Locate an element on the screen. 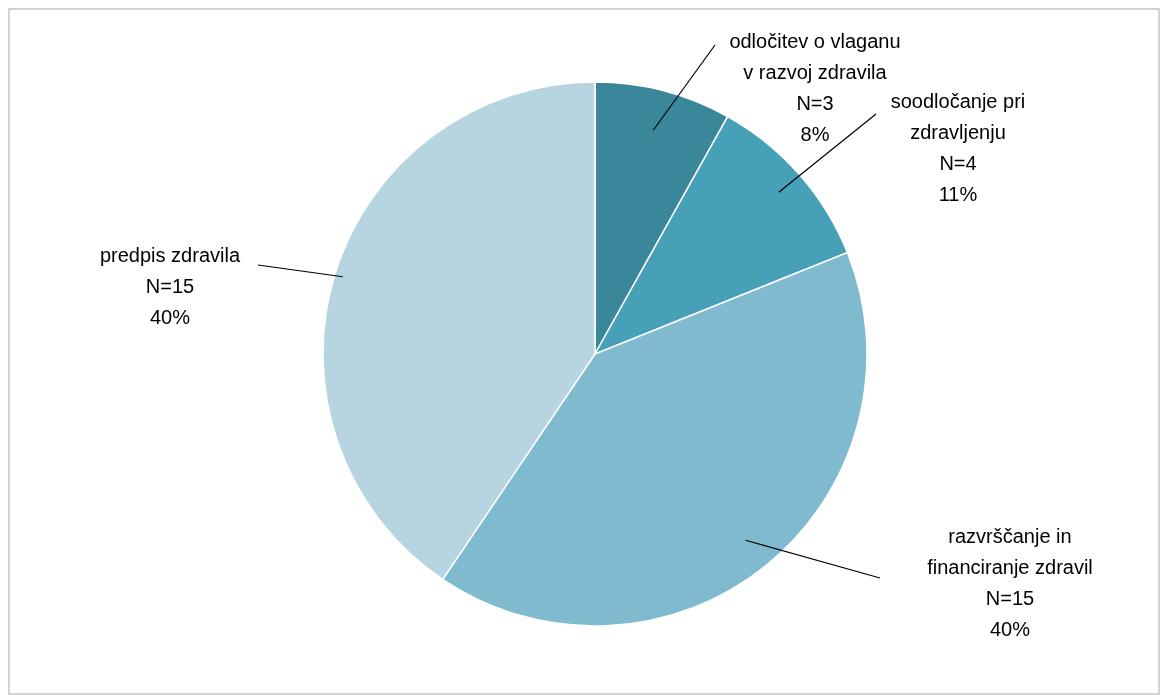 The image size is (1169, 695). data-label: N=3 8% is located at coordinates (815, 118).